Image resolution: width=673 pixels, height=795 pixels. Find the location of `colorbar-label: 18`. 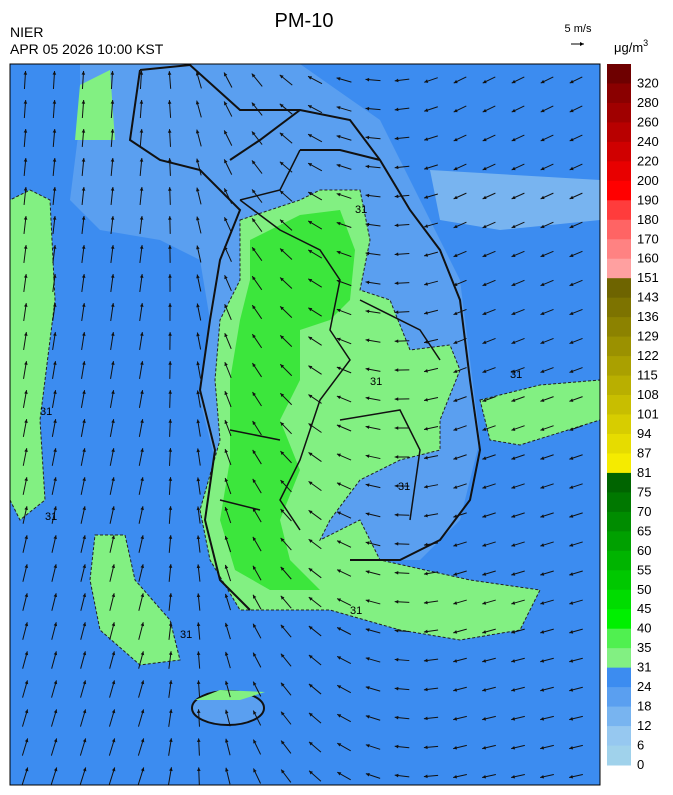

colorbar-label: 18 is located at coordinates (644, 706).